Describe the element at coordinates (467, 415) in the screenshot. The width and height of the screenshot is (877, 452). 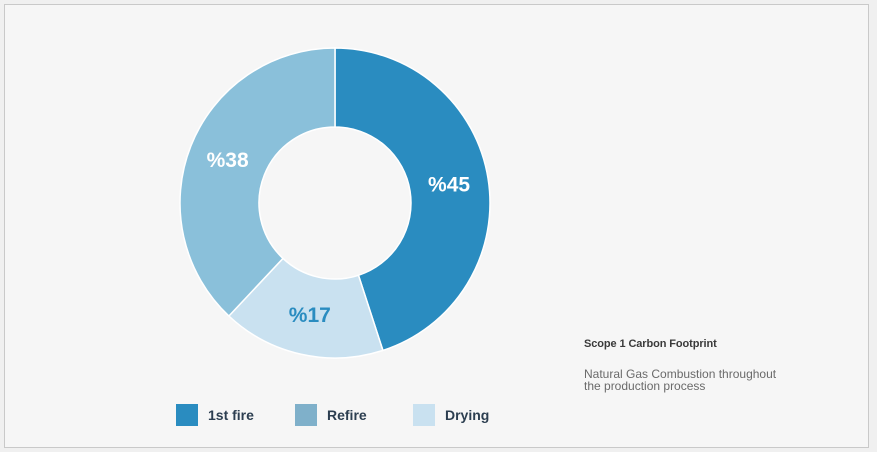
I see `legend-label: Drying` at that location.